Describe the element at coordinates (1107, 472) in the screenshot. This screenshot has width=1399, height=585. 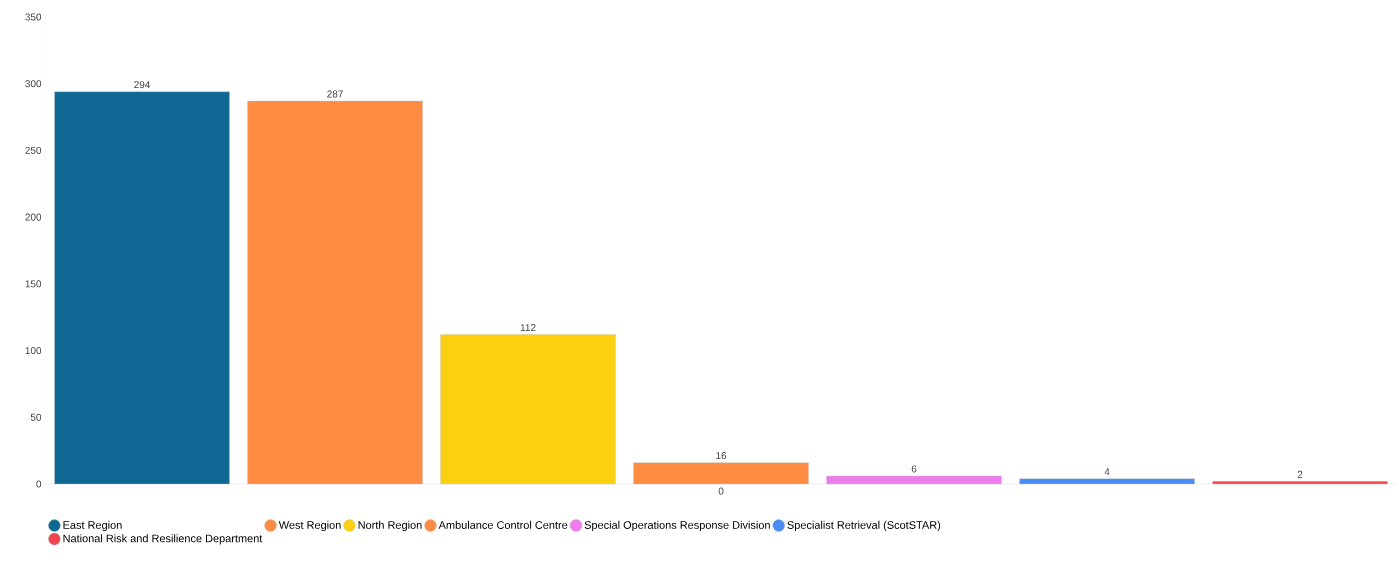
I see `data-label: 4` at that location.